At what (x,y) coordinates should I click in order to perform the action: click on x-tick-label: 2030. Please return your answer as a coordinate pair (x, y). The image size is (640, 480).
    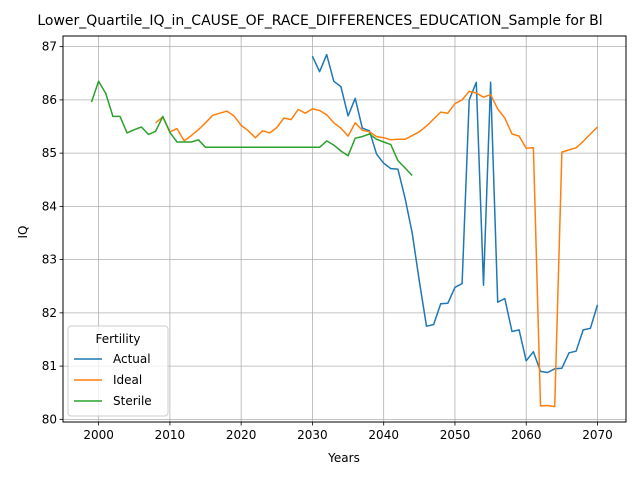
    Looking at the image, I should click on (312, 435).